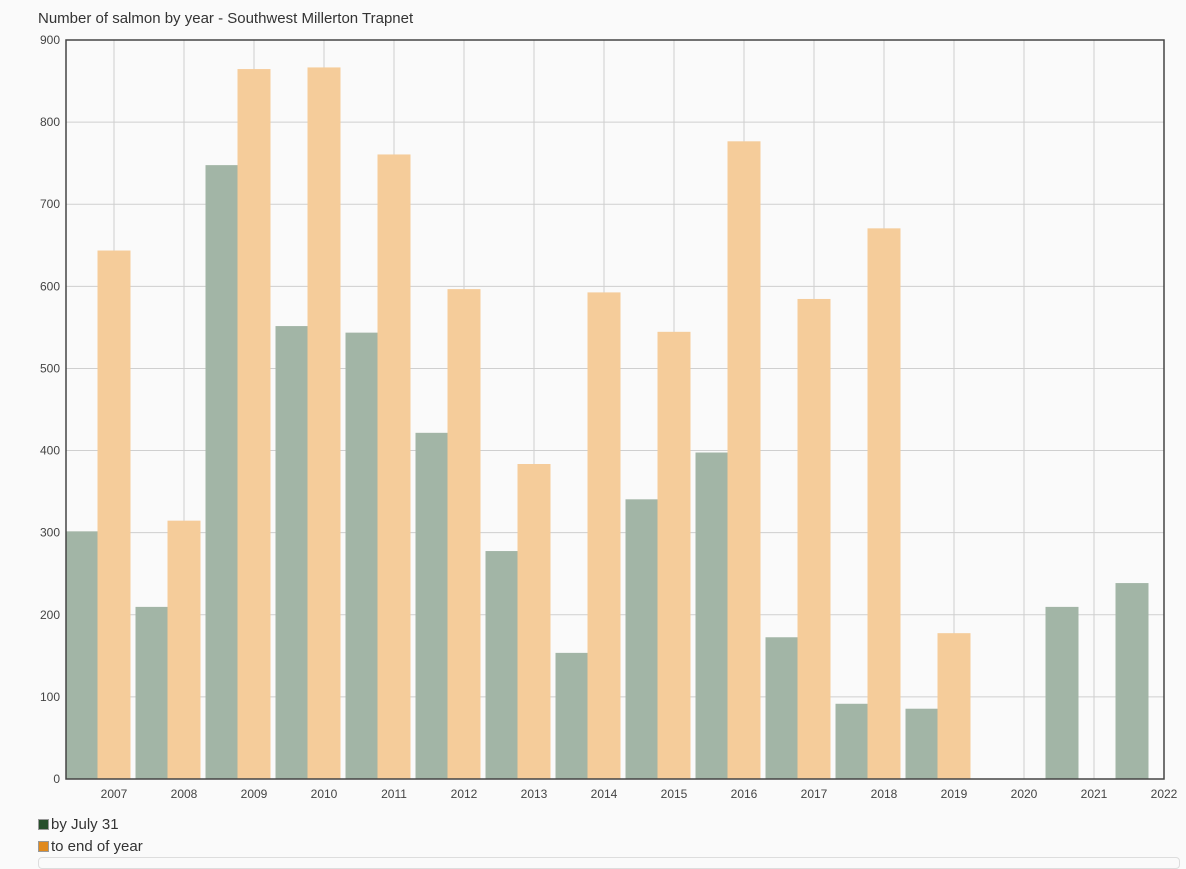 The width and height of the screenshot is (1186, 869). What do you see at coordinates (222, 472) in the screenshot?
I see `bar-by-july-31-2009` at bounding box center [222, 472].